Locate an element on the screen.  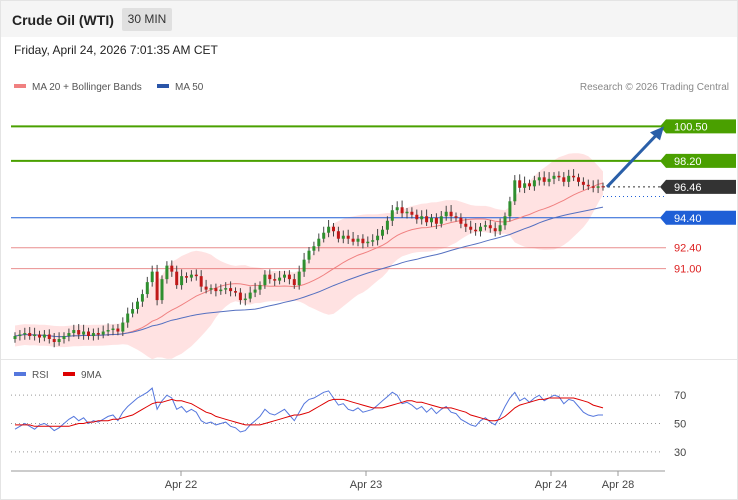
rsi-line is located at coordinates (308, 410).